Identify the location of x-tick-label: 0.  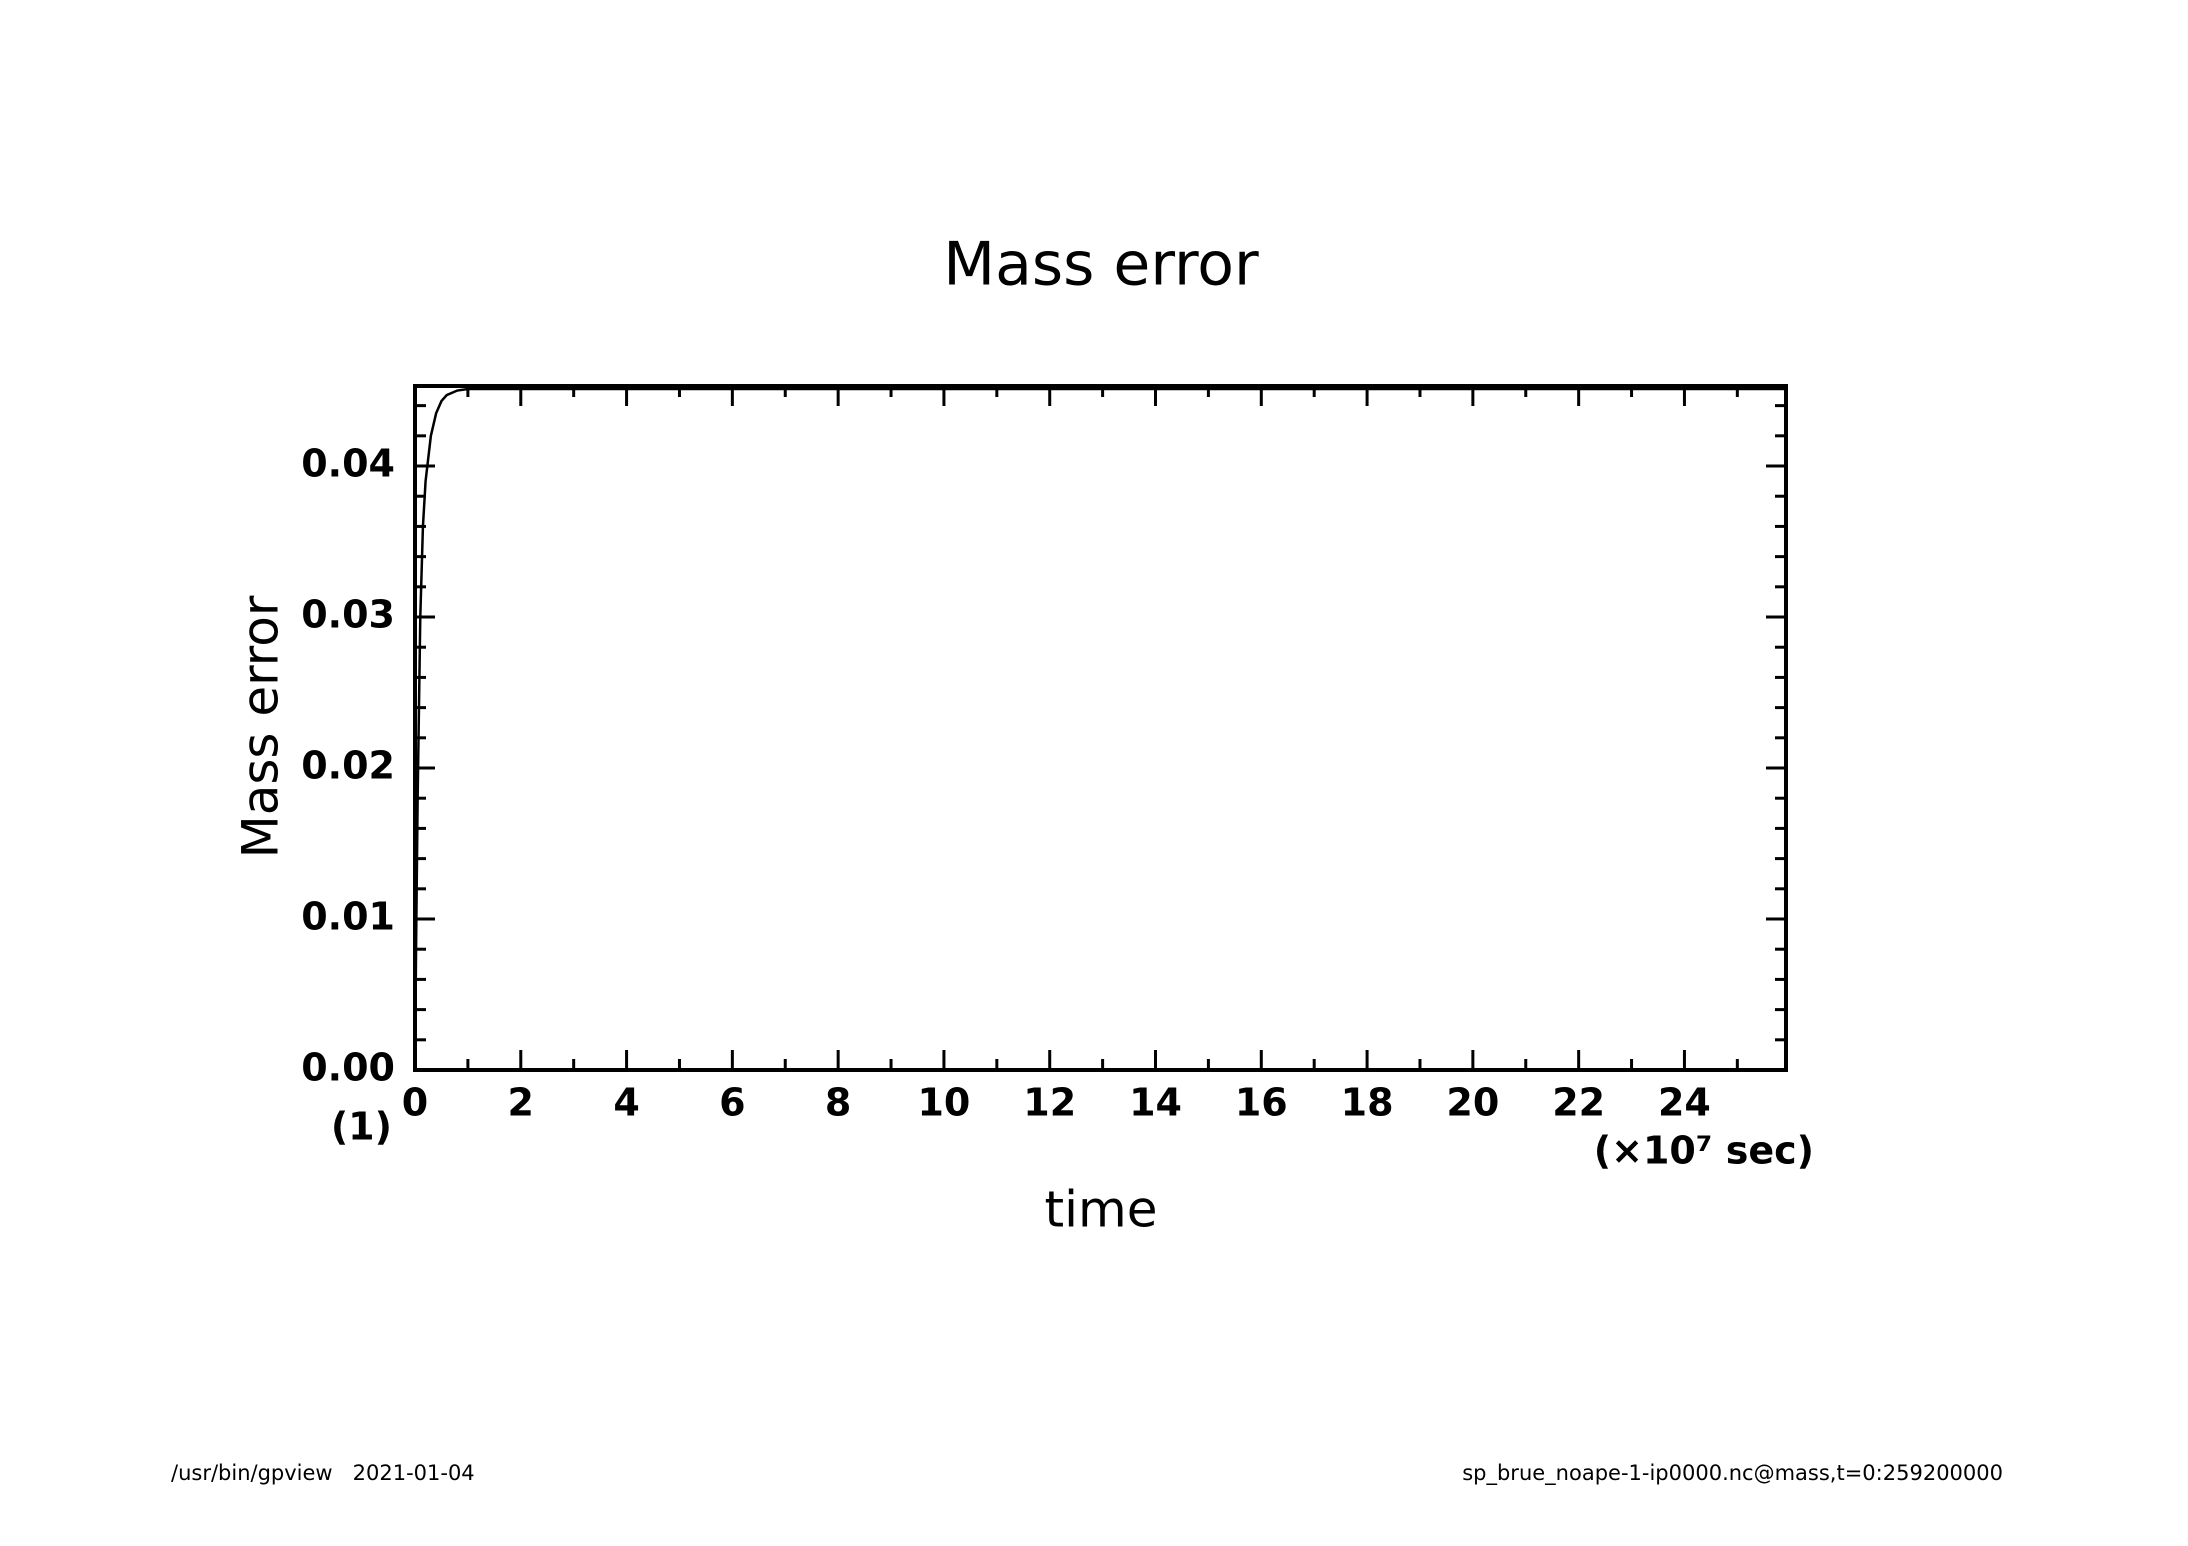
(415, 1103).